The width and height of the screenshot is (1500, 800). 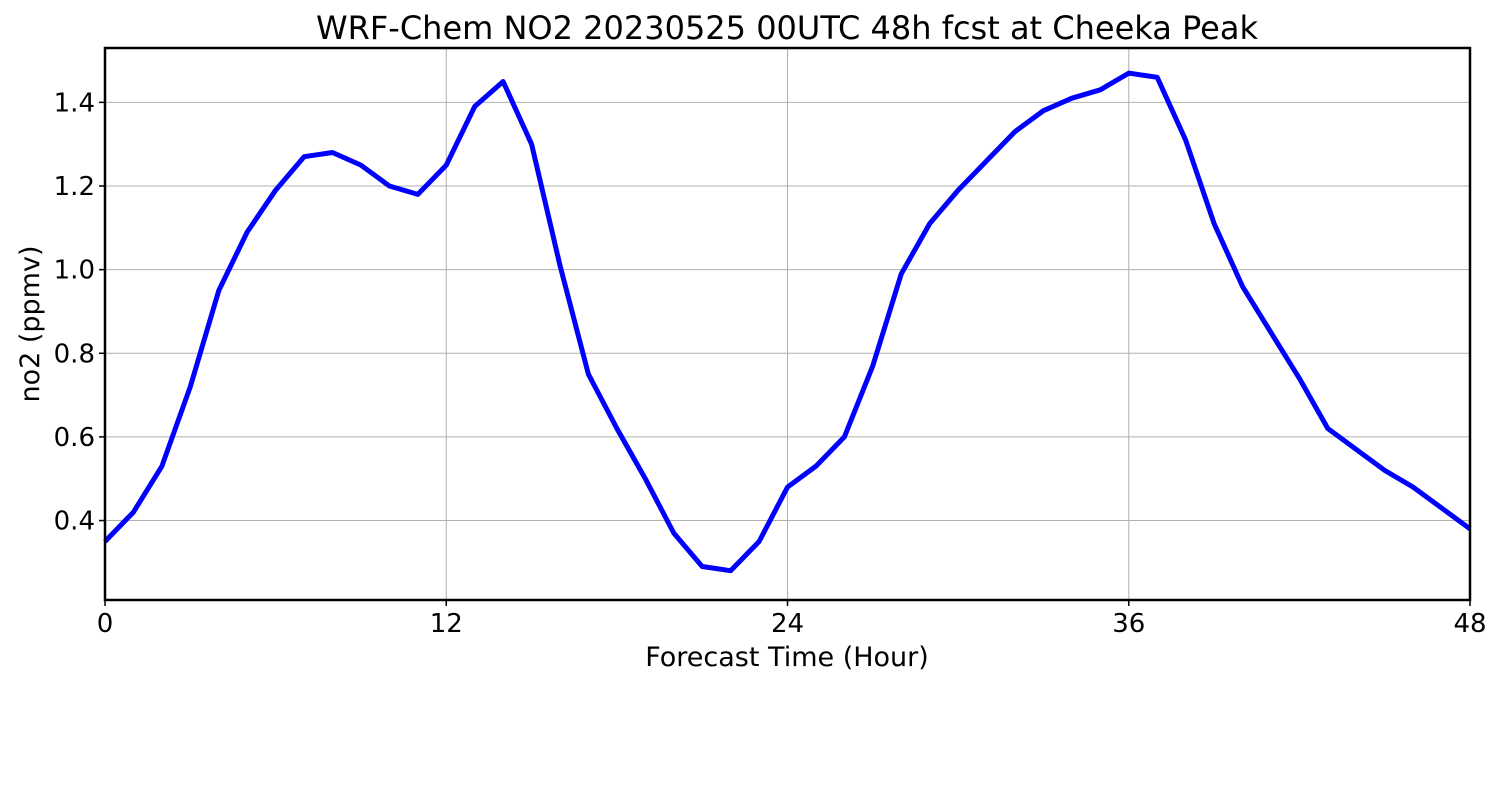 I want to click on x-tick-label: 24, so click(x=787, y=624).